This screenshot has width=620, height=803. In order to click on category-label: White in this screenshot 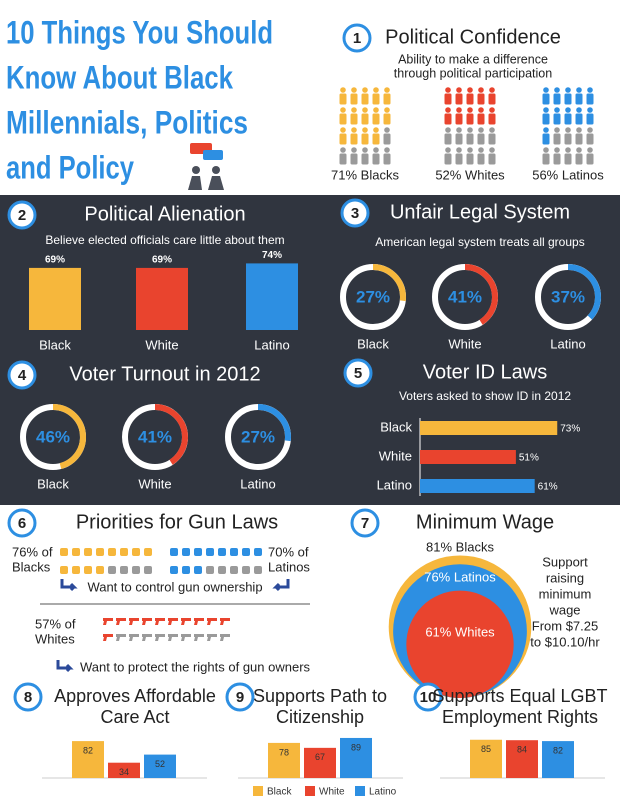, I will do `click(395, 455)`.